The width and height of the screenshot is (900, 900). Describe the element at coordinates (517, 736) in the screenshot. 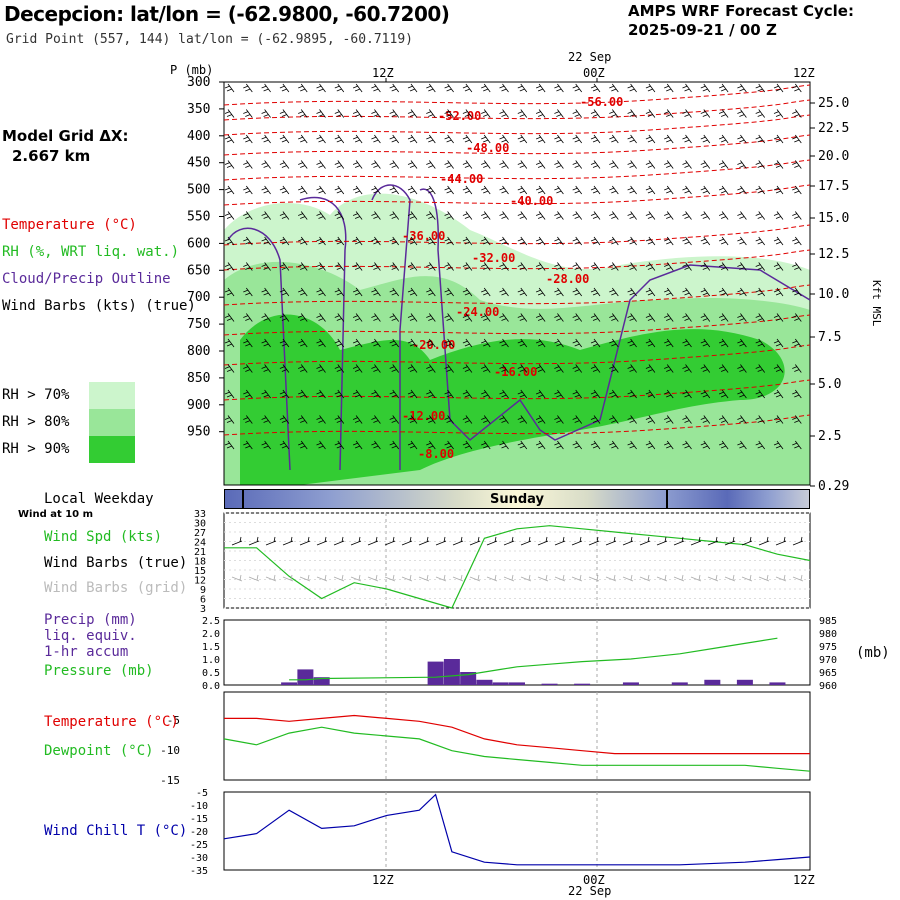

I see `temp-panel` at that location.